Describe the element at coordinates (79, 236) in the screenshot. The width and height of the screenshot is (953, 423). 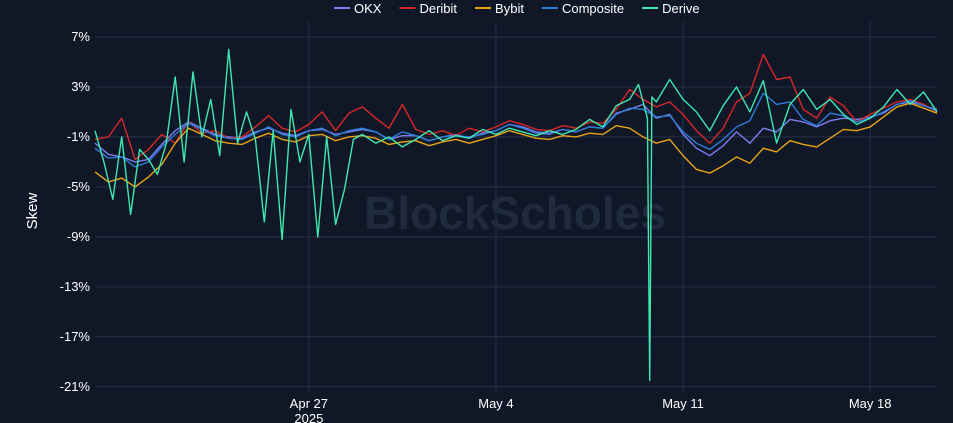
I see `y-tick-label: -9%` at that location.